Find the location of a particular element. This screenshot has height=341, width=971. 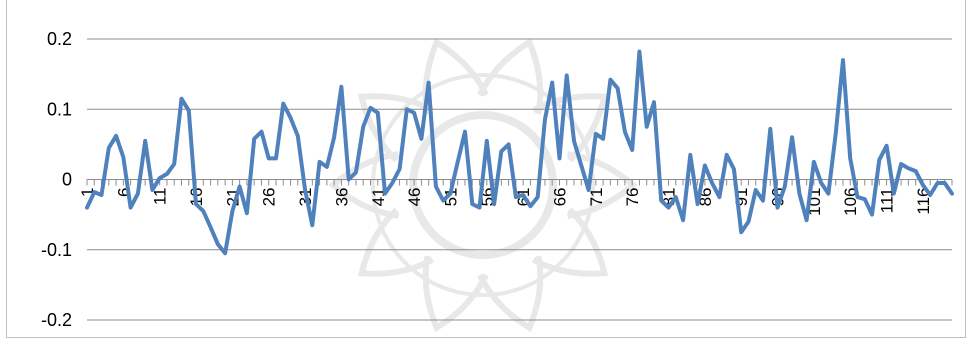

watermark-ring is located at coordinates (483, 185).